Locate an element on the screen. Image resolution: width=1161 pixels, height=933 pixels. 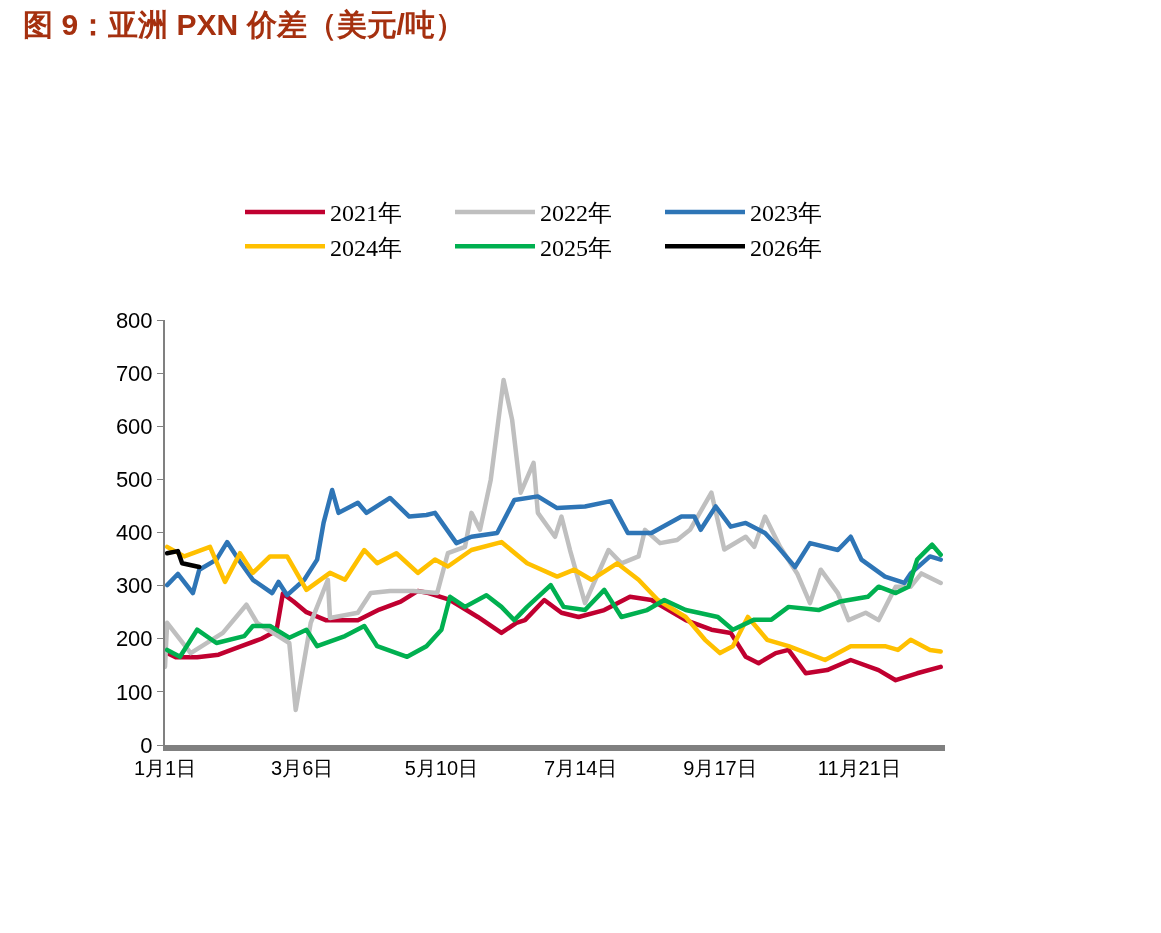
legend-label: 2026年 is located at coordinates (786, 247).